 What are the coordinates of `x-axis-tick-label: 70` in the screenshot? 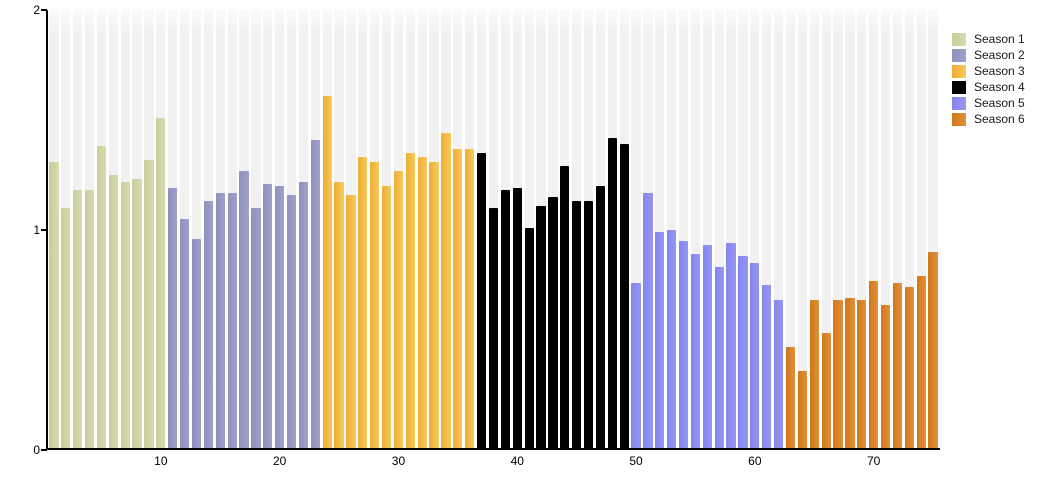 It's located at (873, 461).